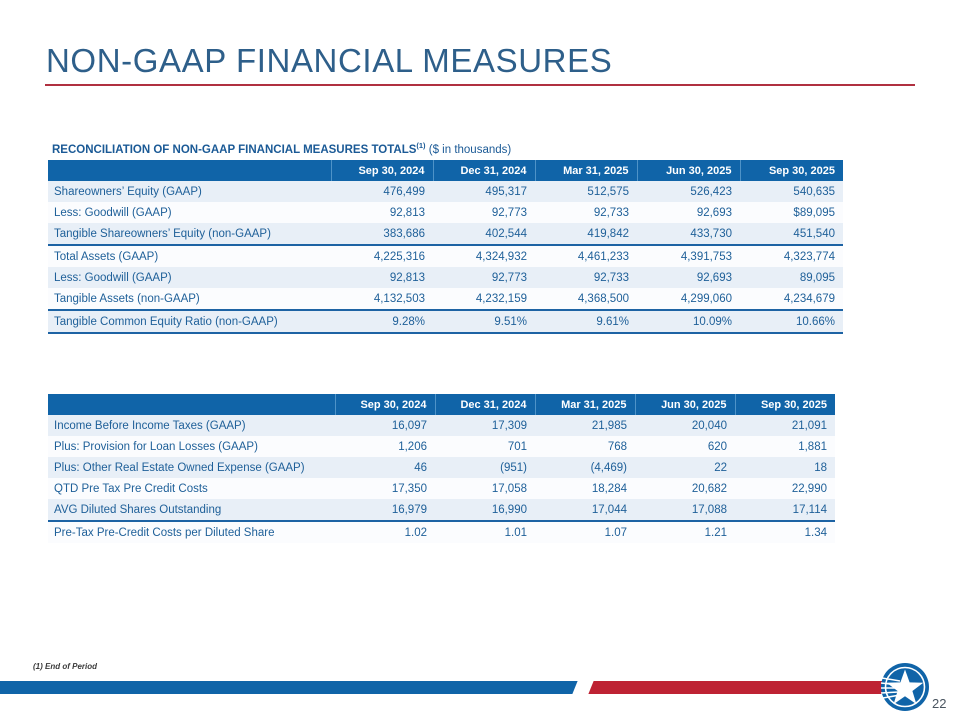 Image resolution: width=960 pixels, height=720 pixels. I want to click on table-one-row-3-col-4: 4,323,774, so click(791, 256).